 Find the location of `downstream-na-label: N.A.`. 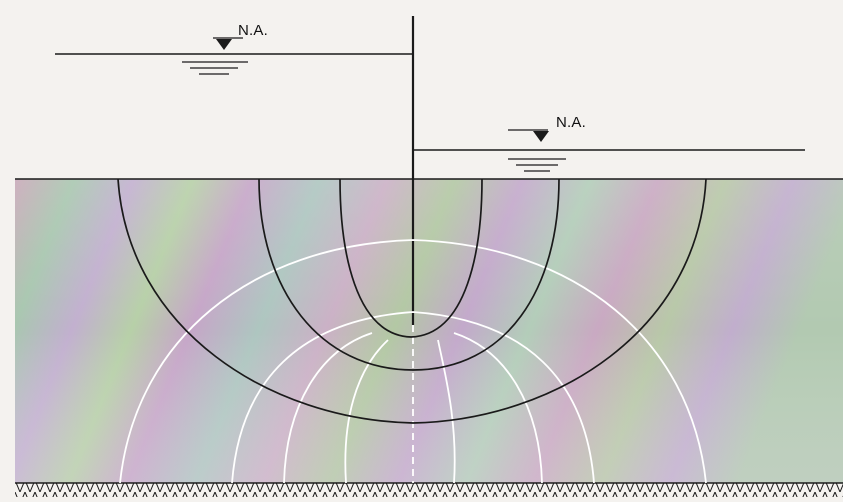

downstream-na-label: N.A. is located at coordinates (571, 122).